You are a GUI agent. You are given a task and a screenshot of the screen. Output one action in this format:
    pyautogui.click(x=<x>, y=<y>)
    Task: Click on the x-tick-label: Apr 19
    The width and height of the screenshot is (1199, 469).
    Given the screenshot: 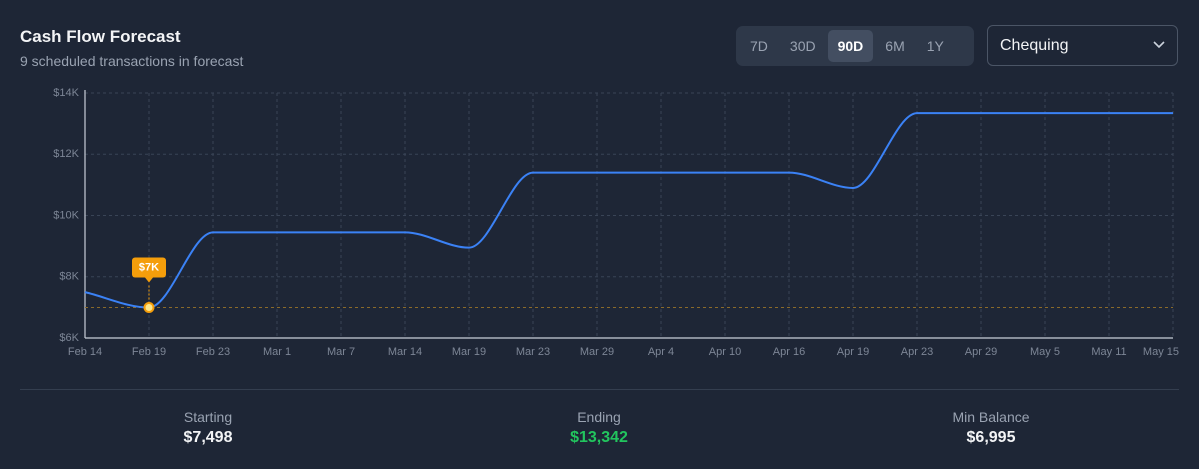 What is the action you would take?
    pyautogui.click(x=853, y=352)
    